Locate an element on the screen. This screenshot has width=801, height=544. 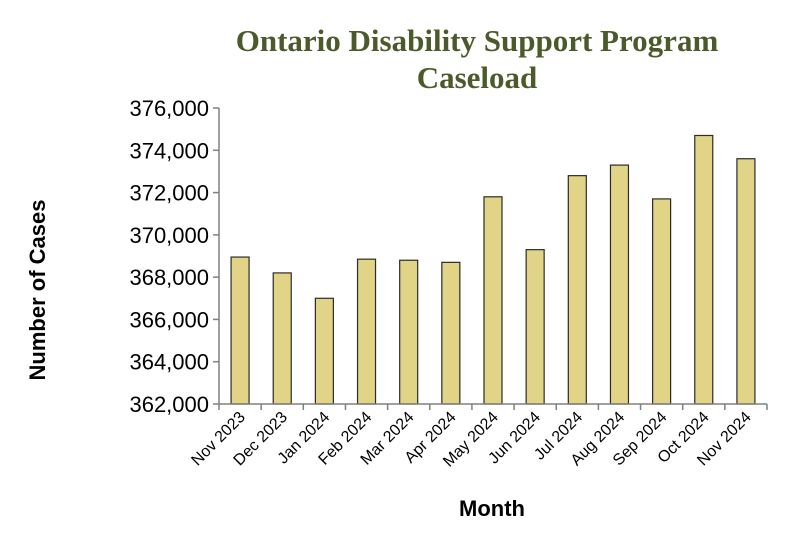
y-axis-label: Number of Cases is located at coordinates (37, 290).